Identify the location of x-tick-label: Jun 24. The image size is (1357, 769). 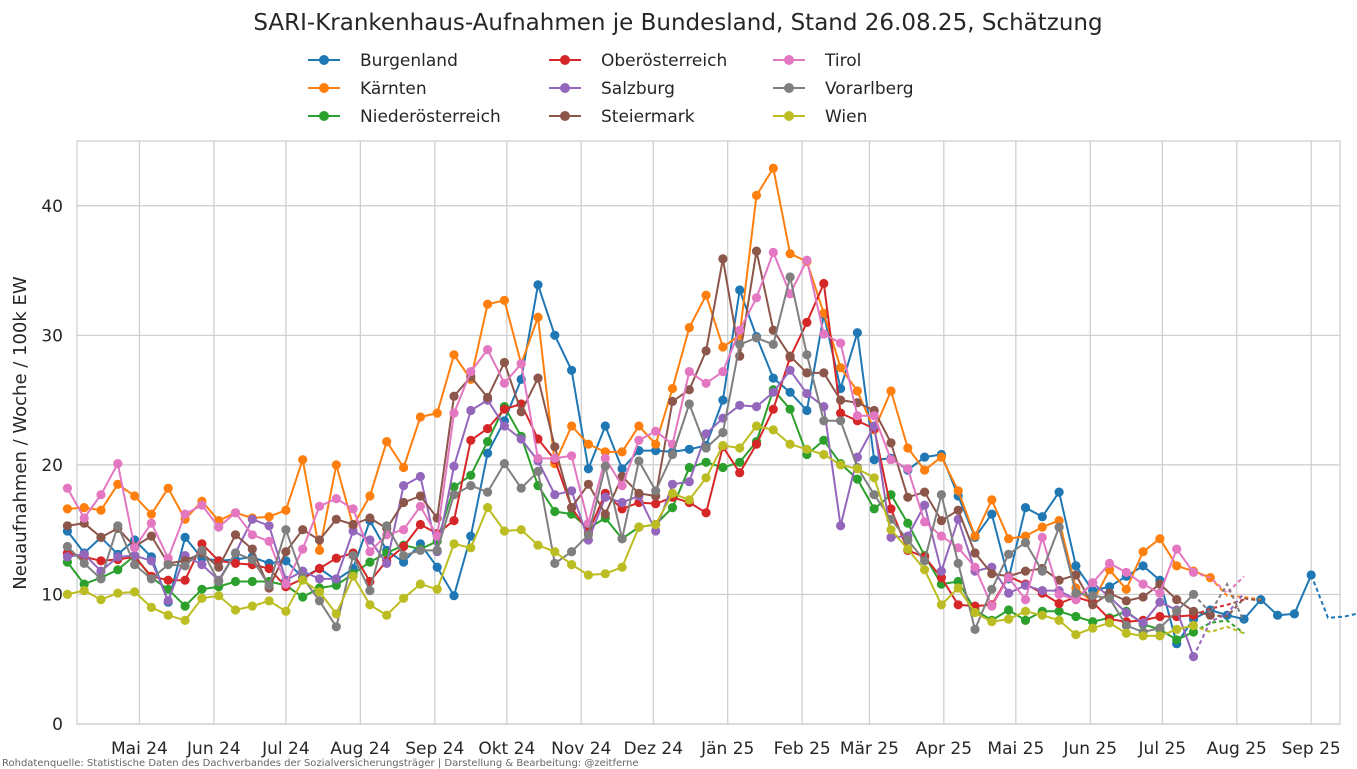
(213, 749).